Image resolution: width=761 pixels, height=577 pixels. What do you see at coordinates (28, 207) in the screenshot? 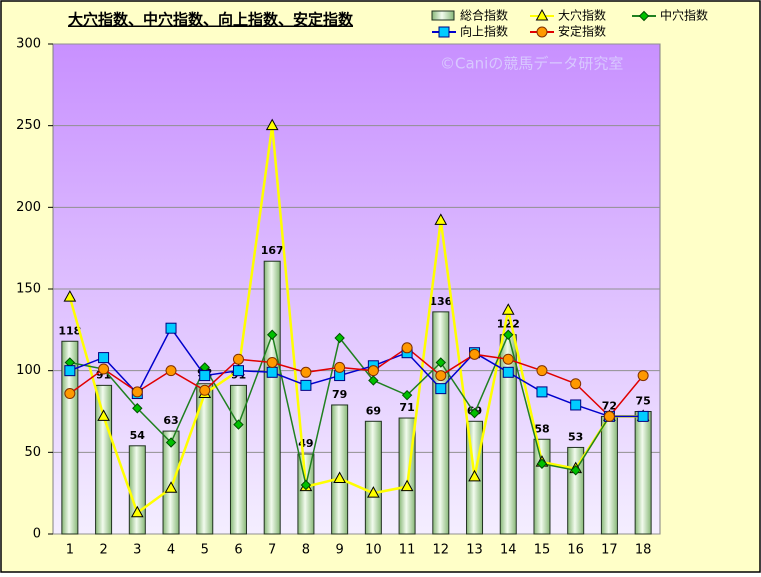
I see `y-tick-label: 200` at bounding box center [28, 207].